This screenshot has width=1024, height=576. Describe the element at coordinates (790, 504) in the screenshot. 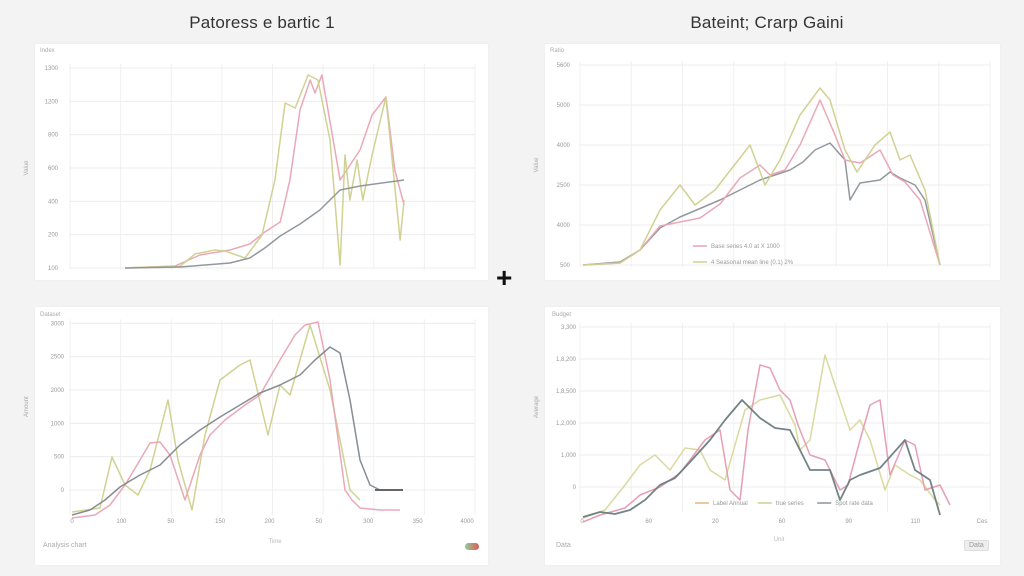

I see `legend-label: true series` at that location.